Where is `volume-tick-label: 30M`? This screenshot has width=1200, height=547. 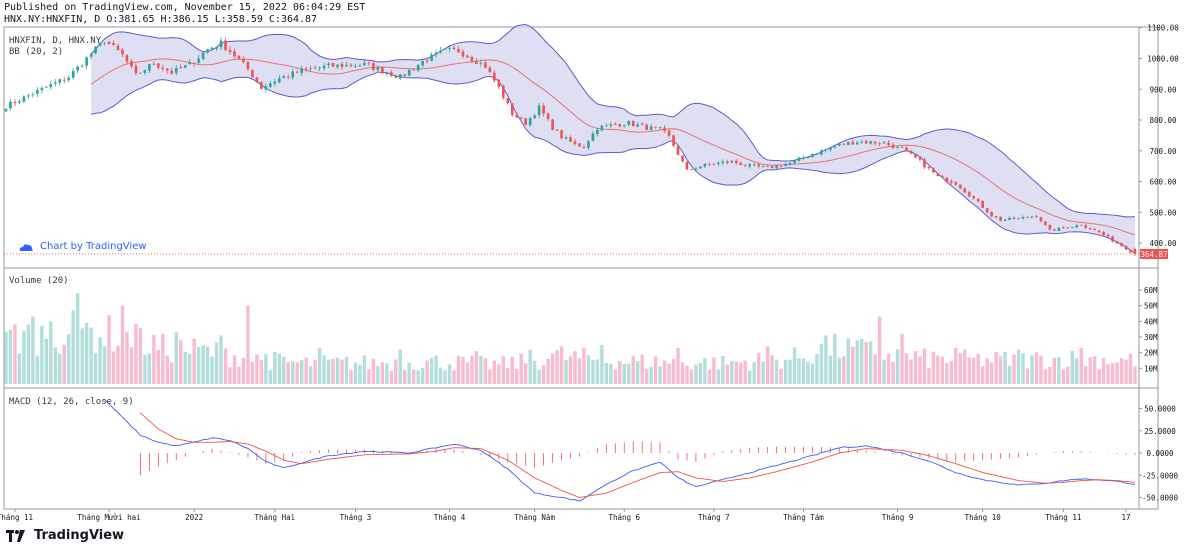 volume-tick-label: 30M is located at coordinates (1151, 337).